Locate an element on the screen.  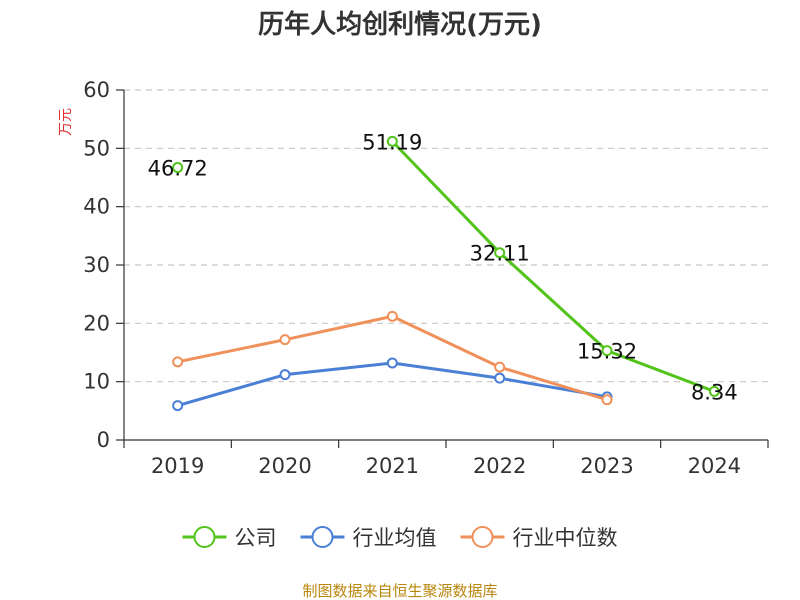
legend: 公司 行业均值 行业中位数 is located at coordinates (400, 538).